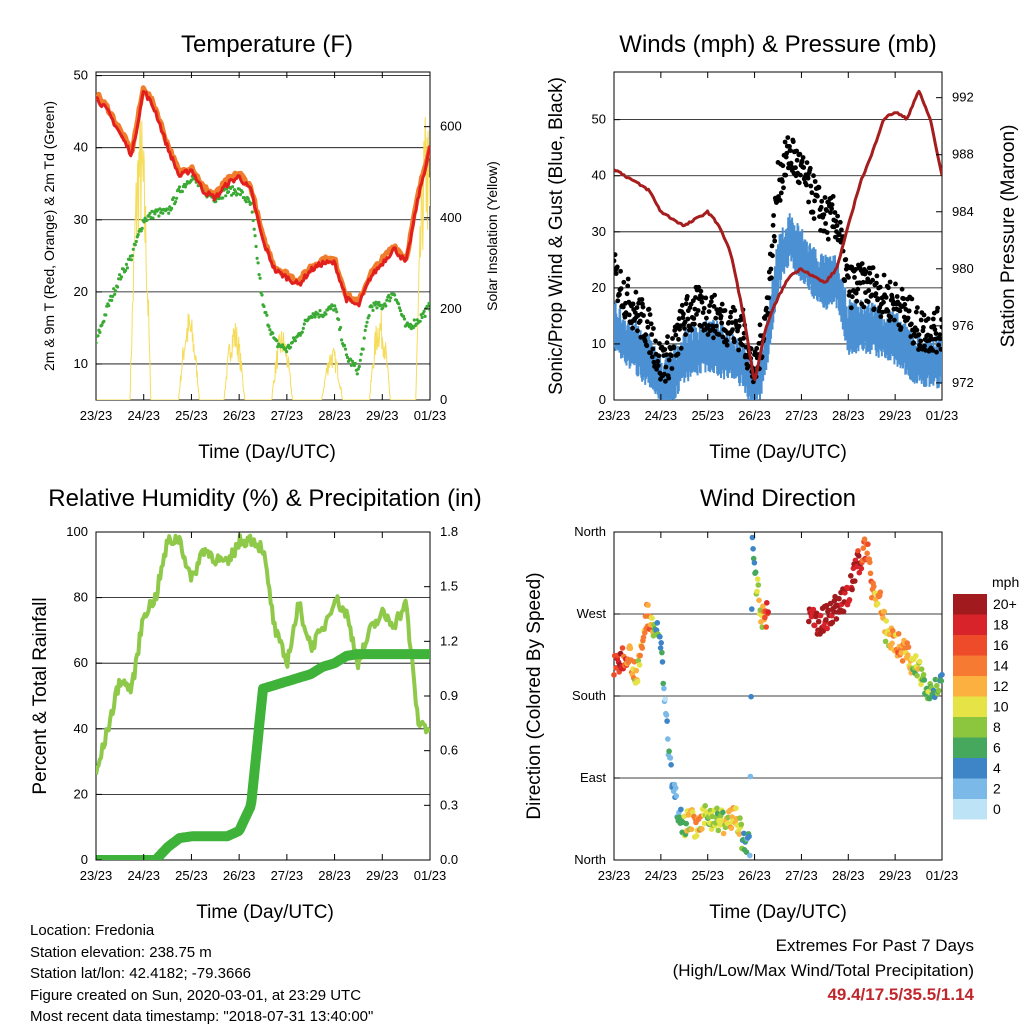 This screenshot has width=1024, height=1028. Describe the element at coordinates (777, 44) in the screenshot. I see `winds-title: Winds (mph) & Pressure (mb)` at that location.